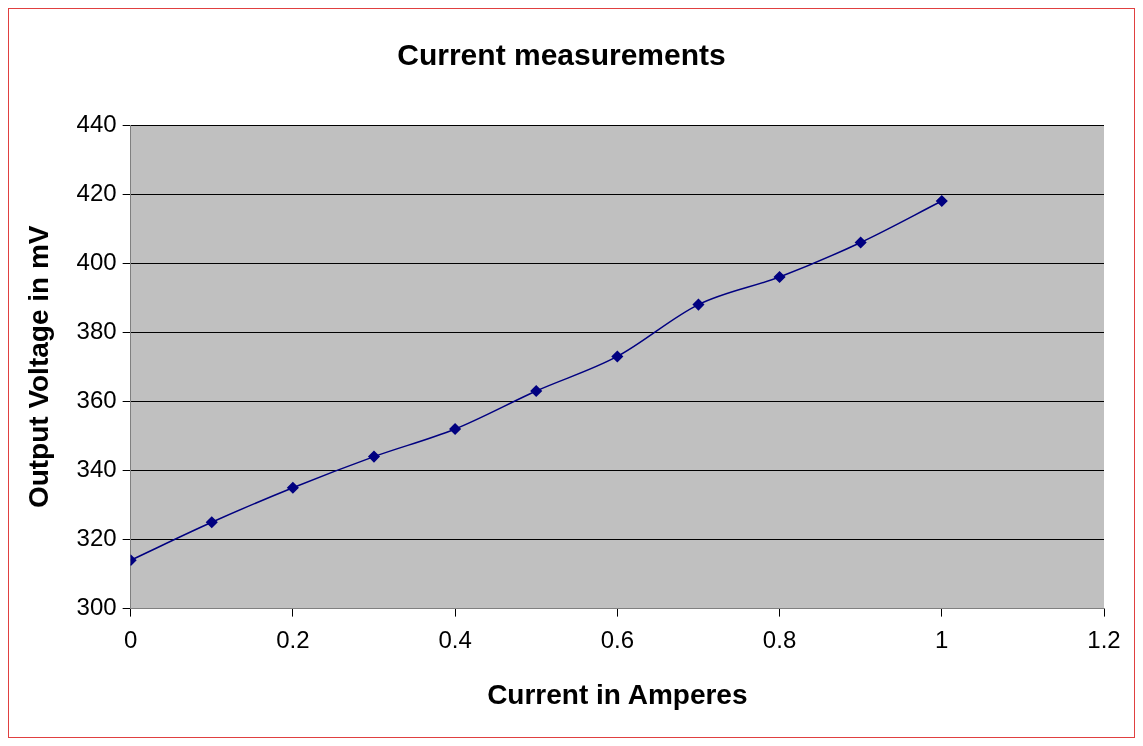 The image size is (1143, 746). What do you see at coordinates (96, 469) in the screenshot?
I see `y-tick-label: 340` at bounding box center [96, 469].